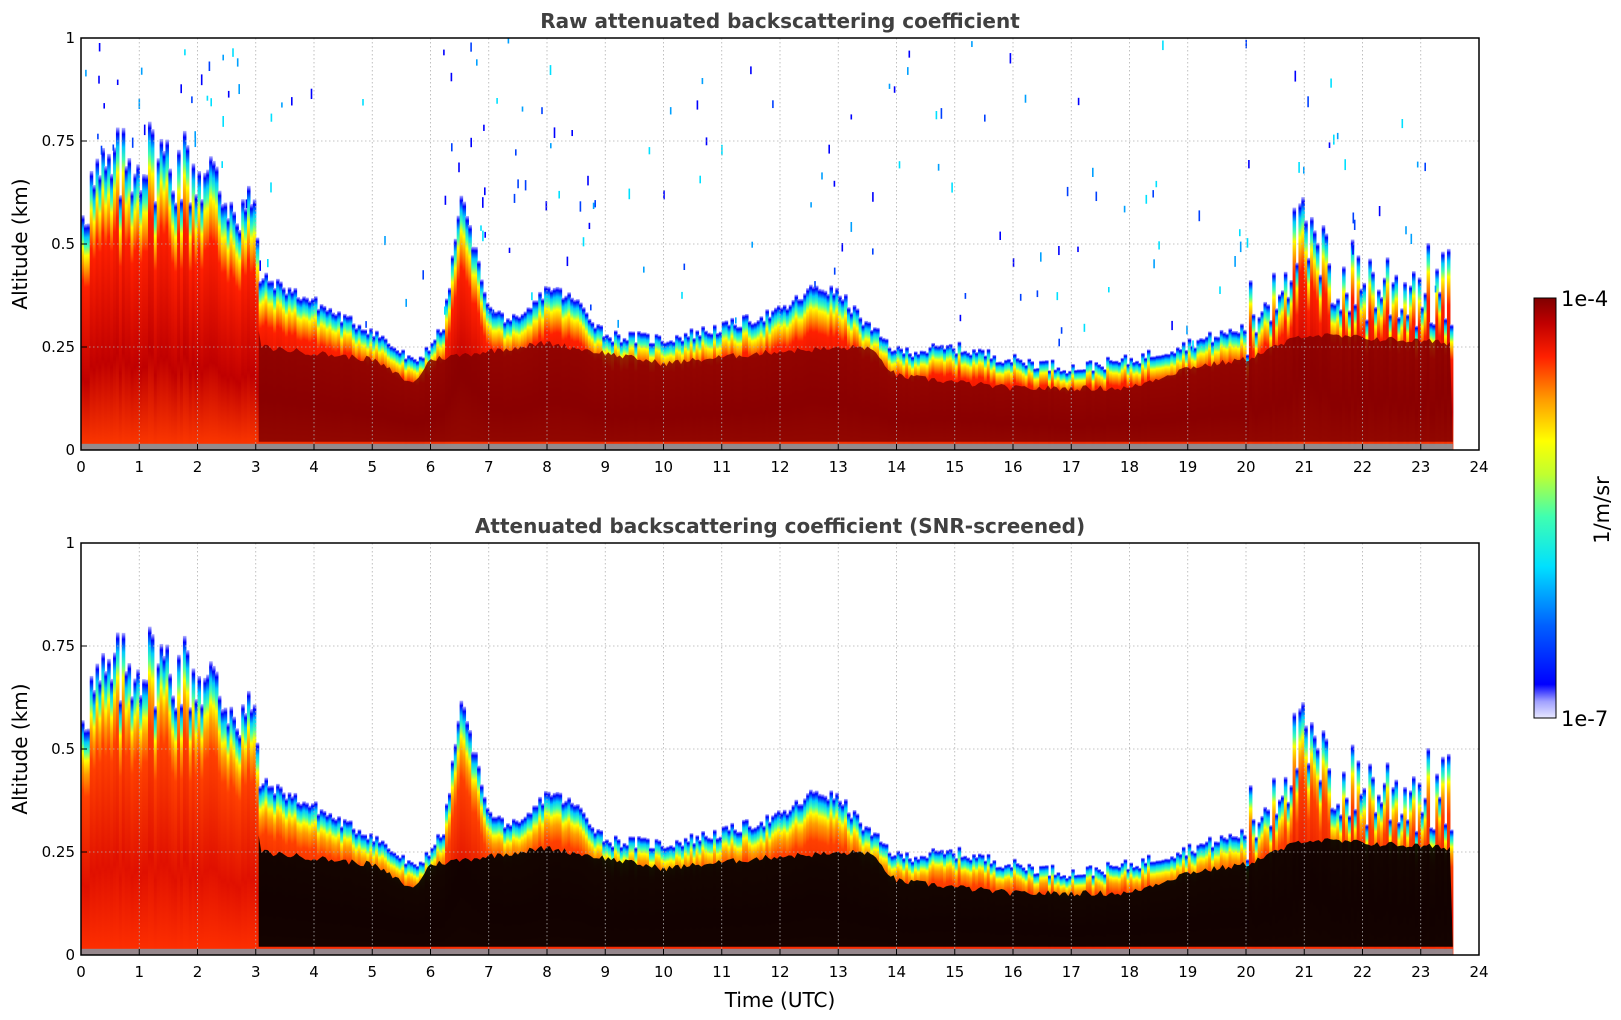 The width and height of the screenshot is (1621, 1020). What do you see at coordinates (1362, 467) in the screenshot?
I see `x-tick-label: 22` at bounding box center [1362, 467].